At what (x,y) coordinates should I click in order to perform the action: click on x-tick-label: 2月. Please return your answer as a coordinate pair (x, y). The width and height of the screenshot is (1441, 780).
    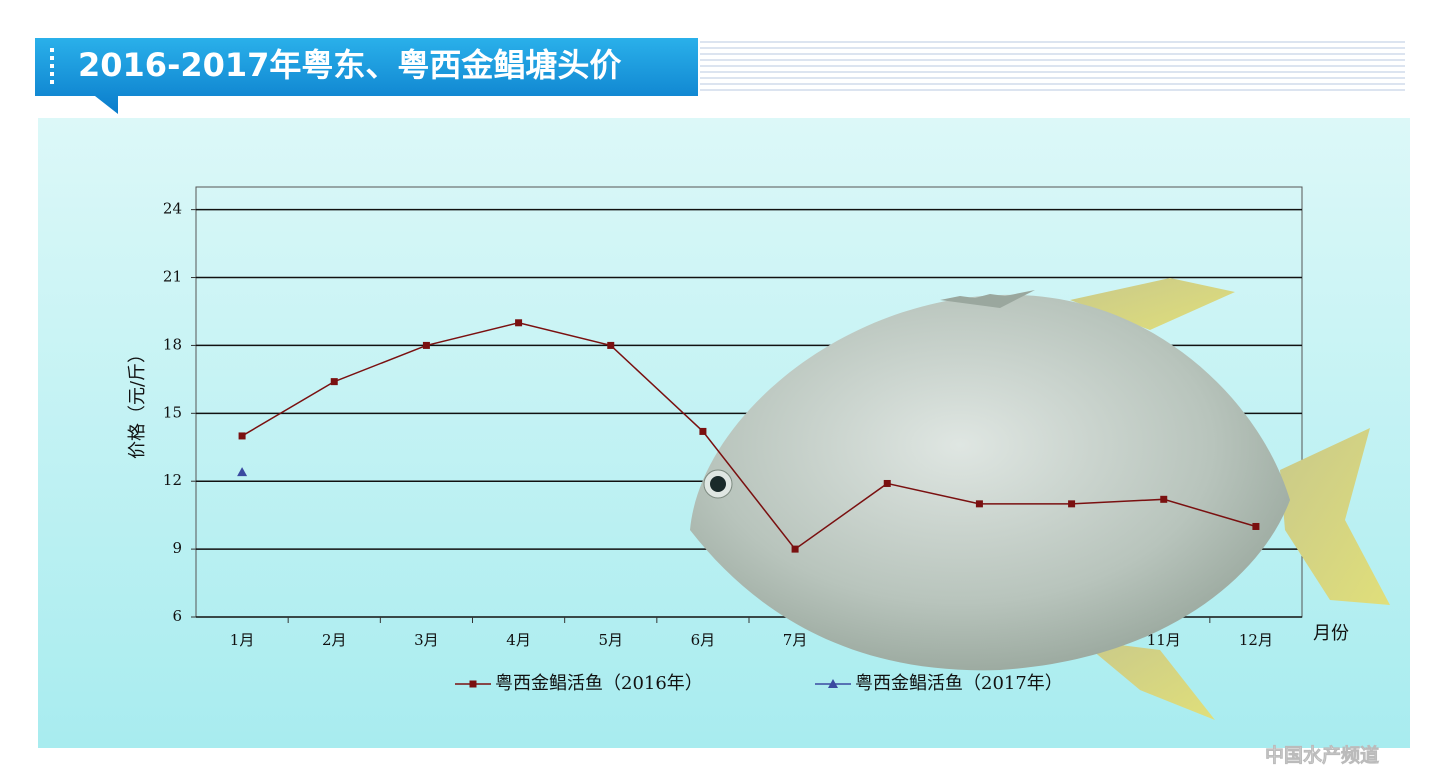
    Looking at the image, I should click on (334, 640).